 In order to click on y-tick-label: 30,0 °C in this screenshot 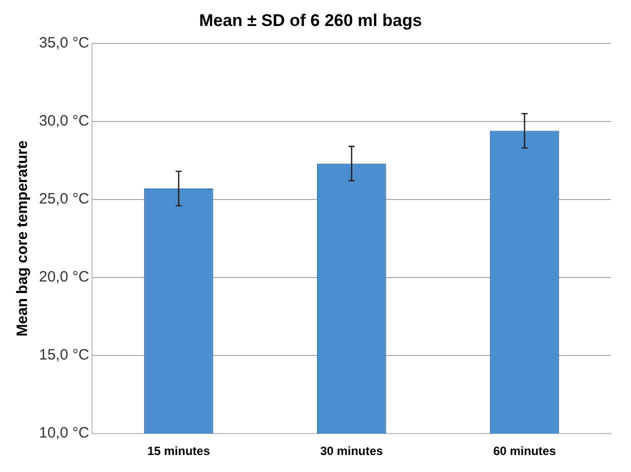, I will do `click(64, 121)`.